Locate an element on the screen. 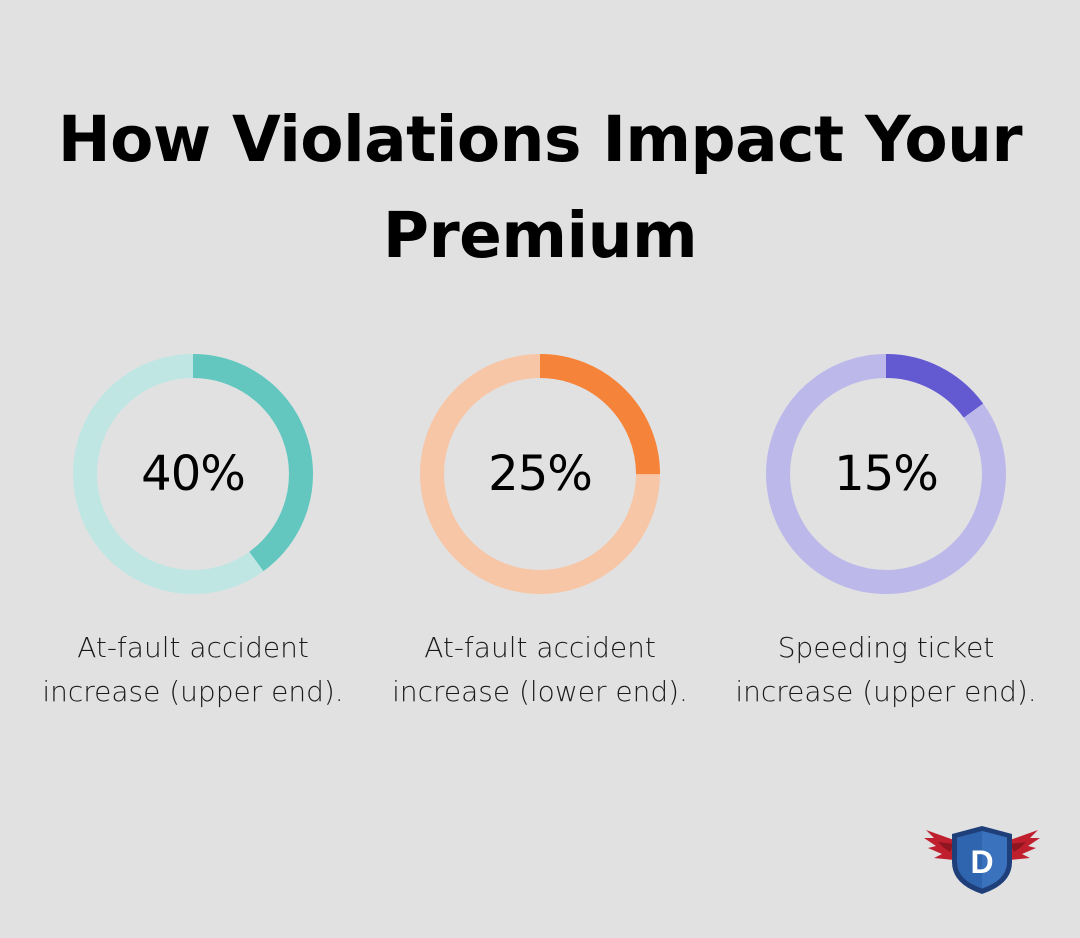 The image size is (1080, 938). title-line-1: How Violations Impact Your is located at coordinates (540, 139).